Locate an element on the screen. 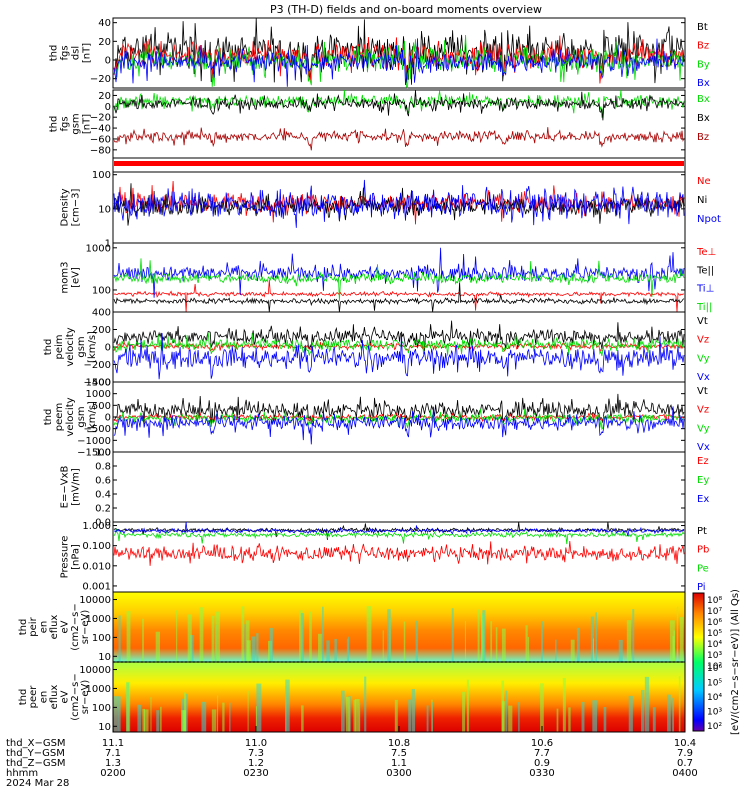 The image size is (750, 800). colorbar-tick-label: 10⁶ is located at coordinates (714, 669).